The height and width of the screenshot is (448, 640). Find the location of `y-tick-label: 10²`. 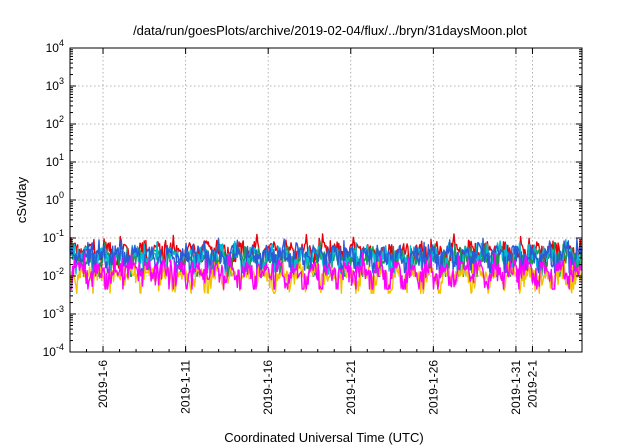

y-tick-label: 10² is located at coordinates (55, 122).